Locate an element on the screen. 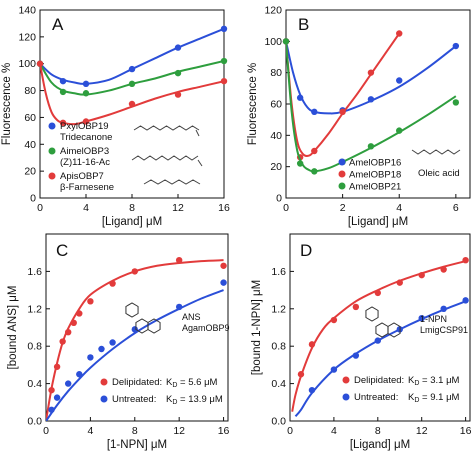  legend-label: ApisOBP7 is located at coordinates (82, 176).